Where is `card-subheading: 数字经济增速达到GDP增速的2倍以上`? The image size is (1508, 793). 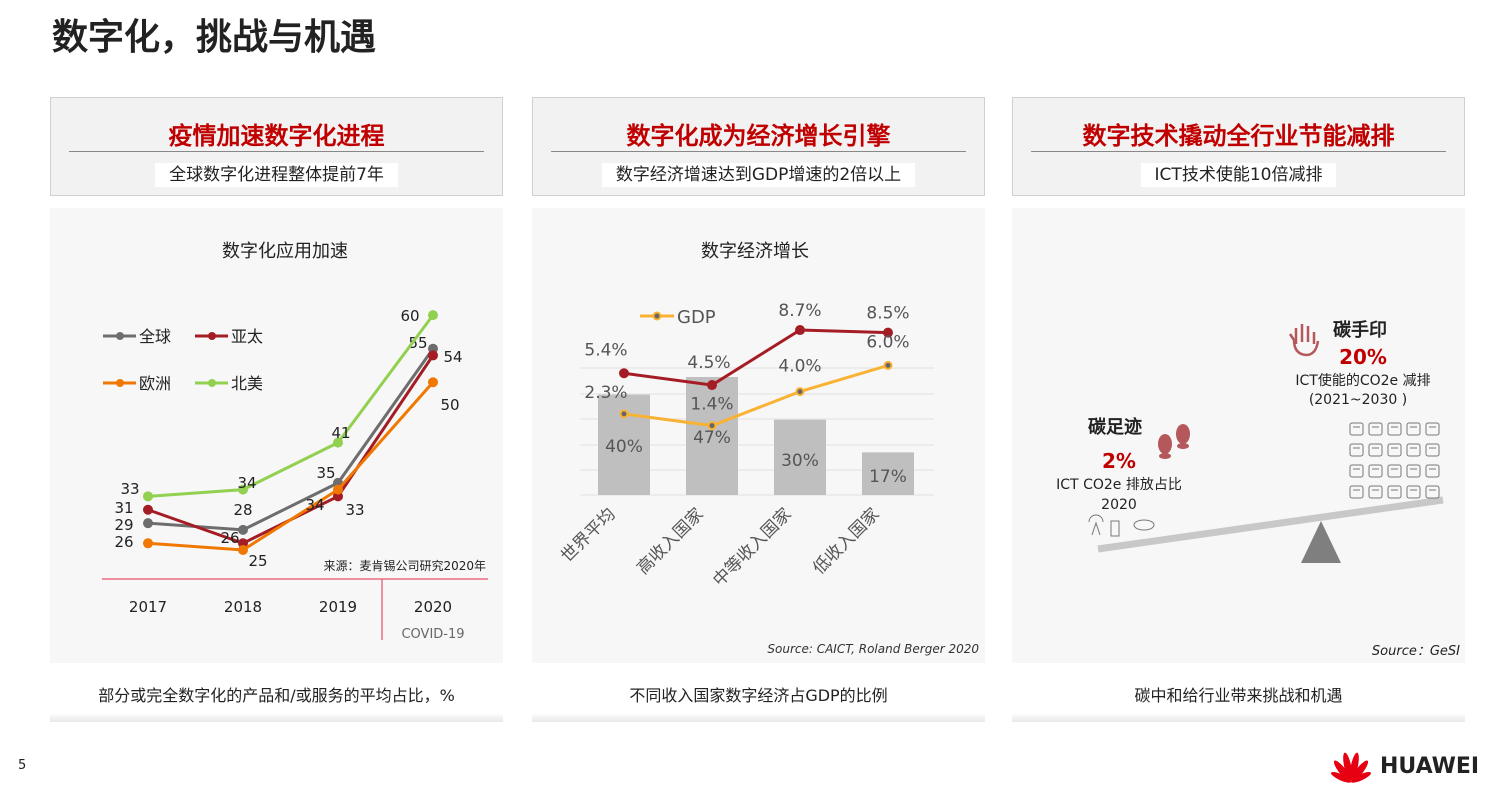
card-subheading: 数字经济增速达到GDP增速的2倍以上 is located at coordinates (758, 175).